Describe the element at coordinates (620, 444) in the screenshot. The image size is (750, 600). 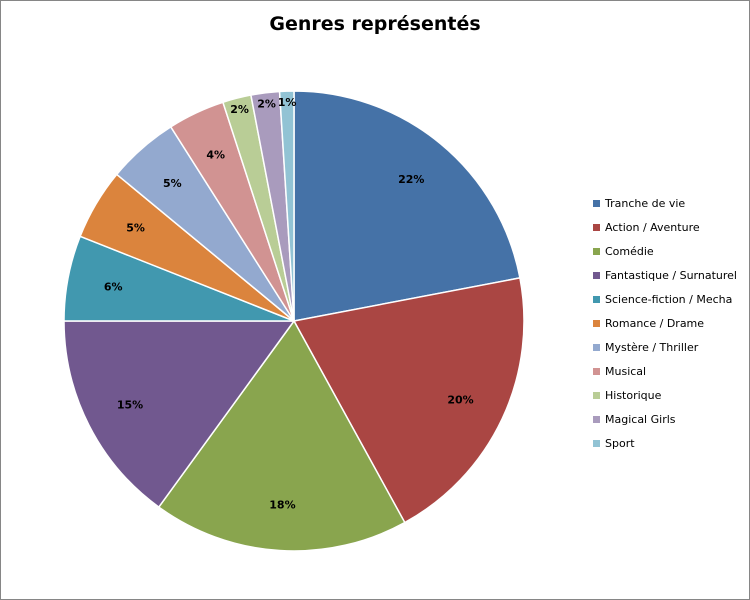
I see `legend-label: Sport` at that location.